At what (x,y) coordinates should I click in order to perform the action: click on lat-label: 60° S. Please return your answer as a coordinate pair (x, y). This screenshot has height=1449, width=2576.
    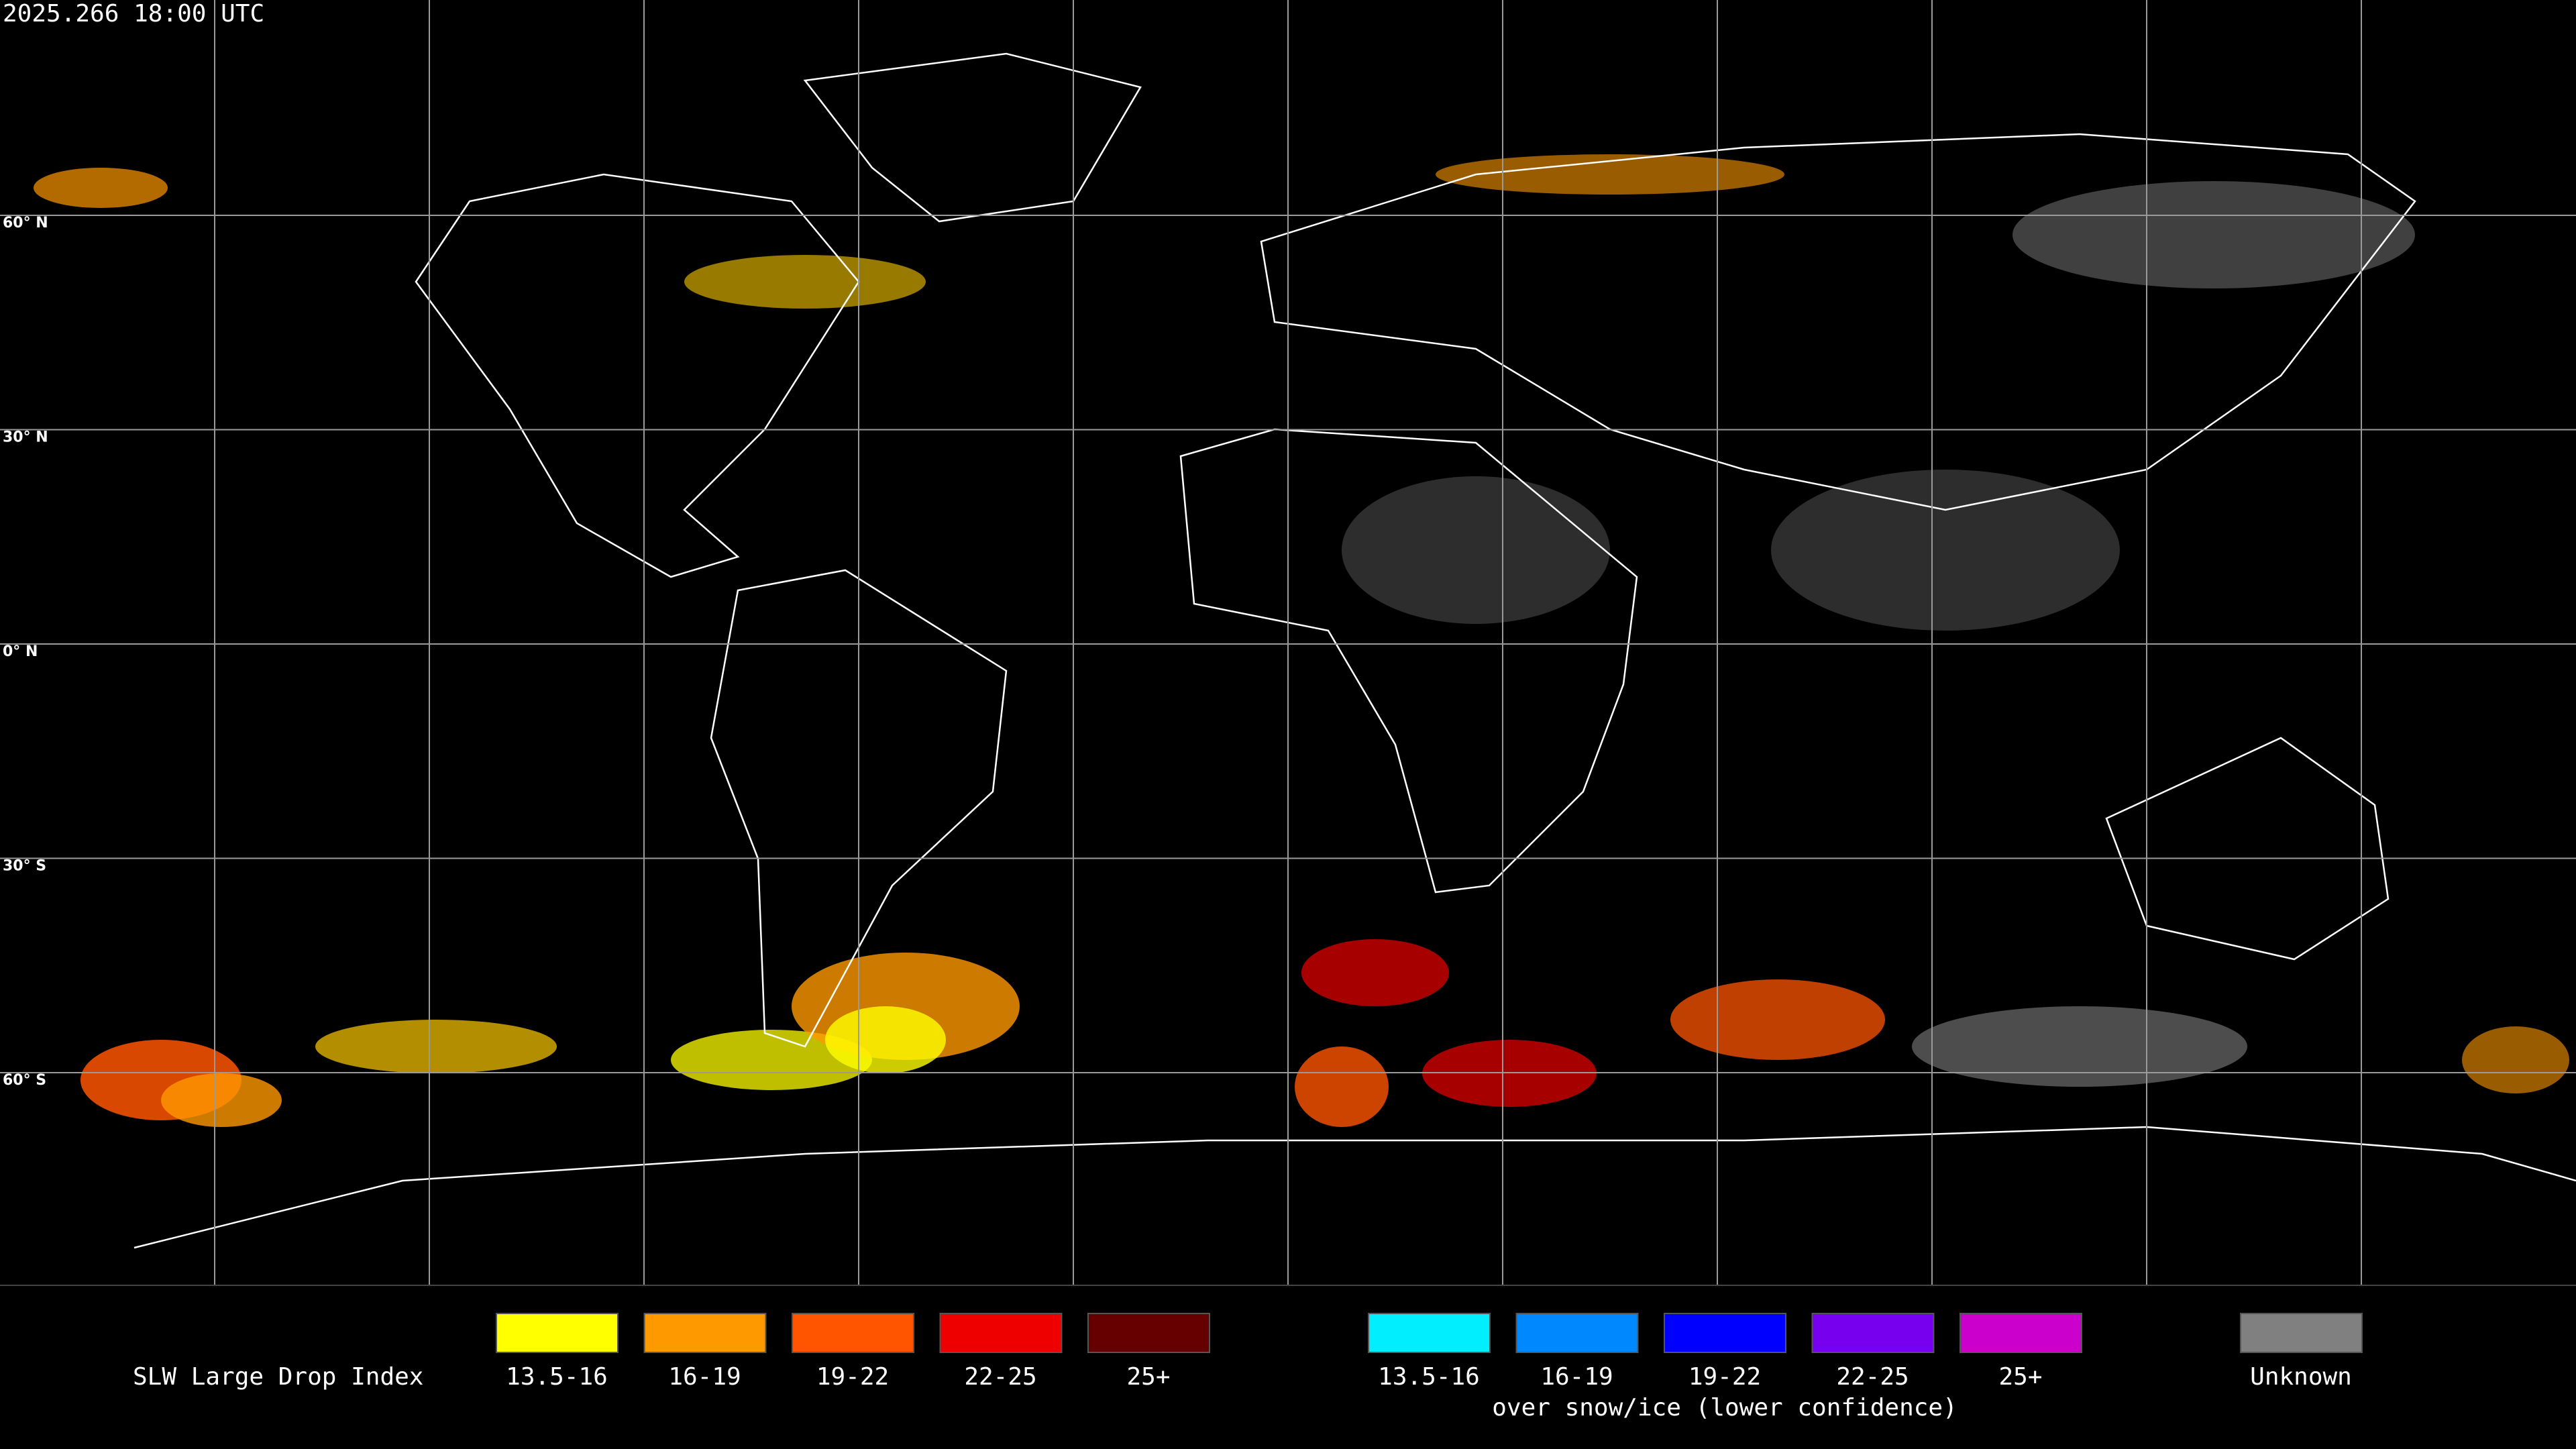
    Looking at the image, I should click on (24, 1080).